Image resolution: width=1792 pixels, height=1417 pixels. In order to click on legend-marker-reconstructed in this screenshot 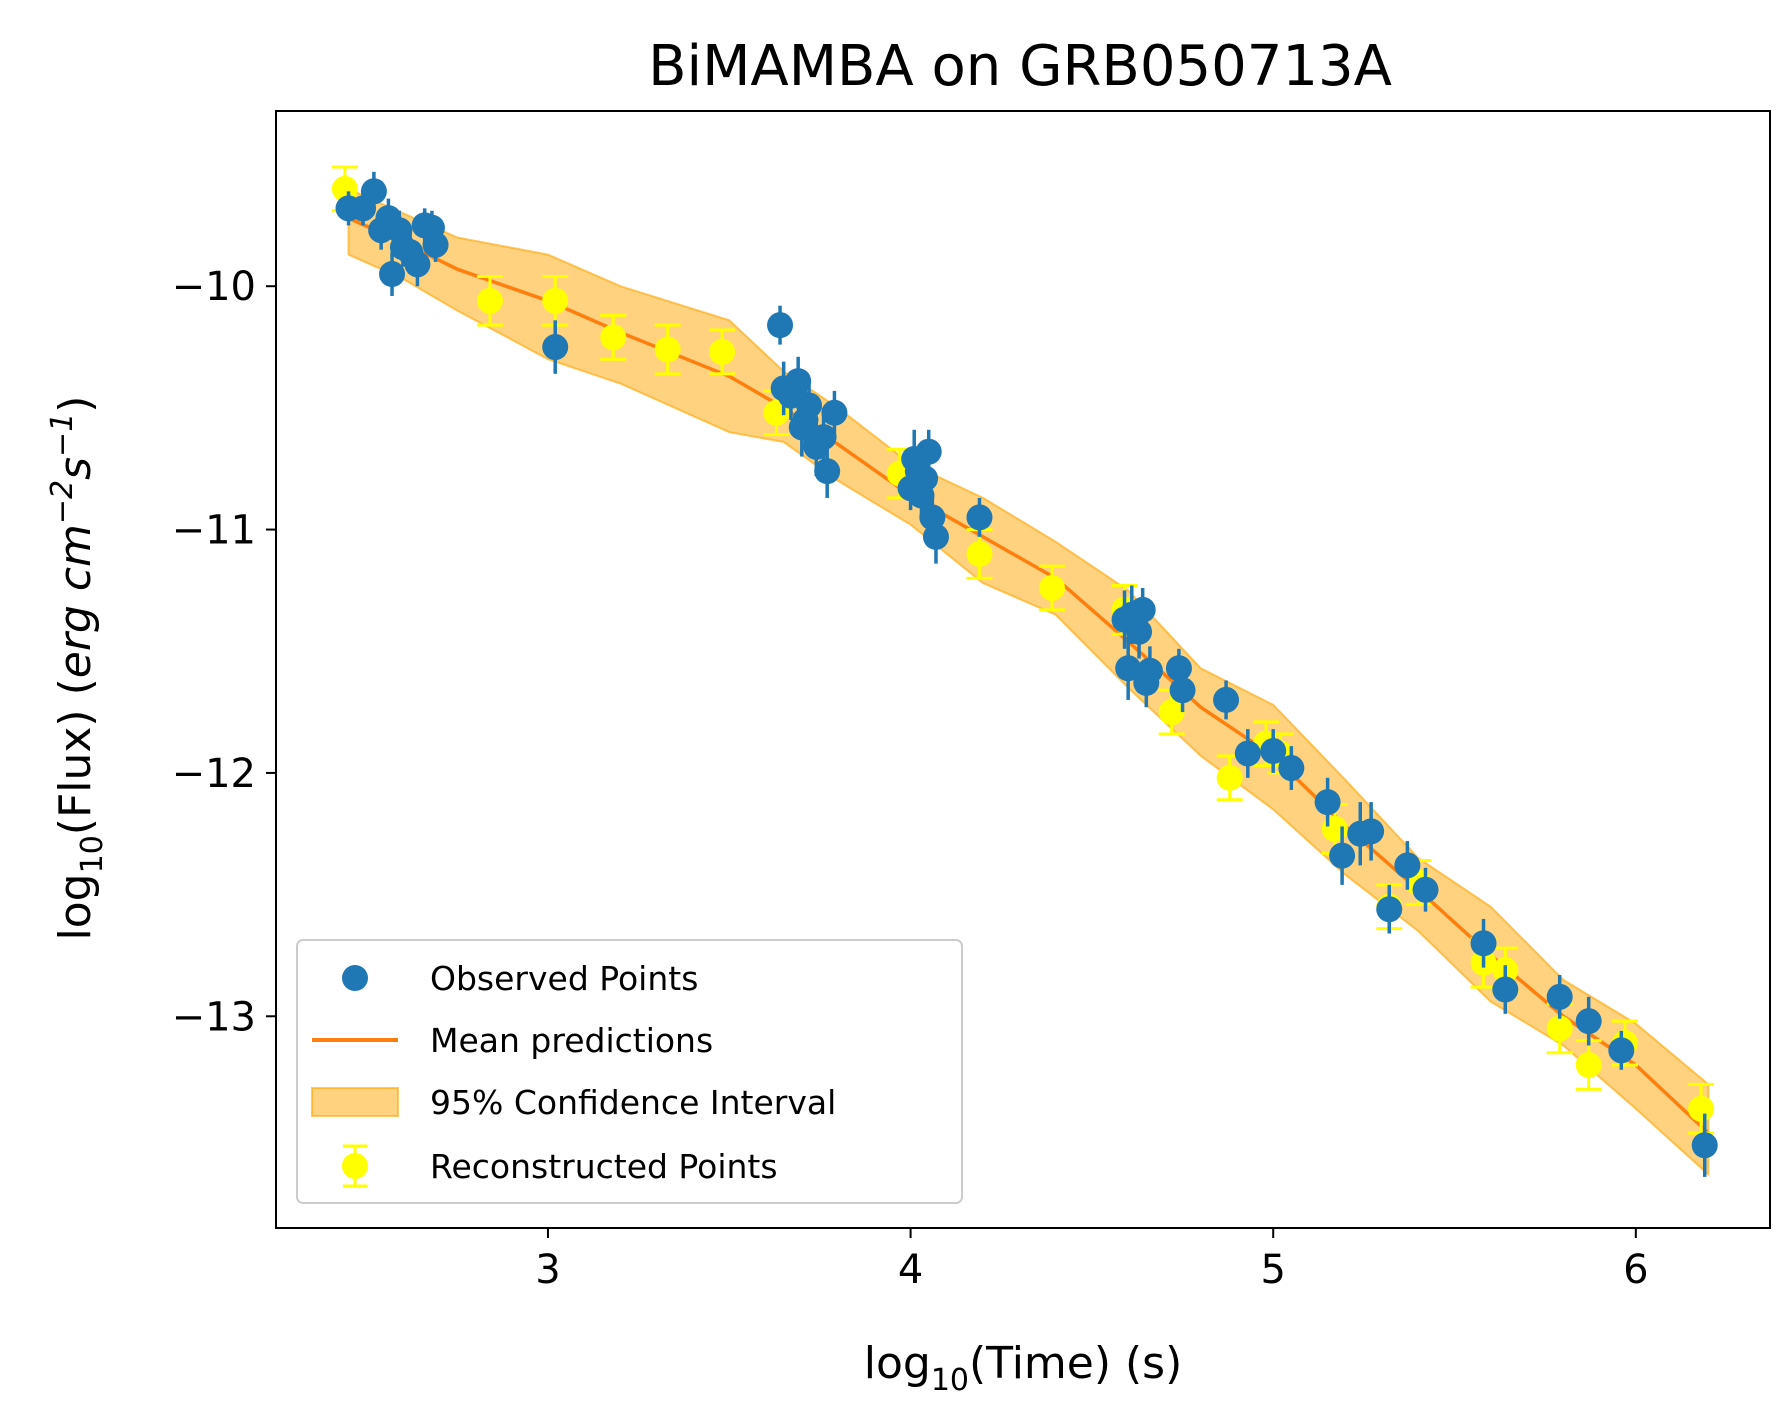, I will do `click(355, 1166)`.